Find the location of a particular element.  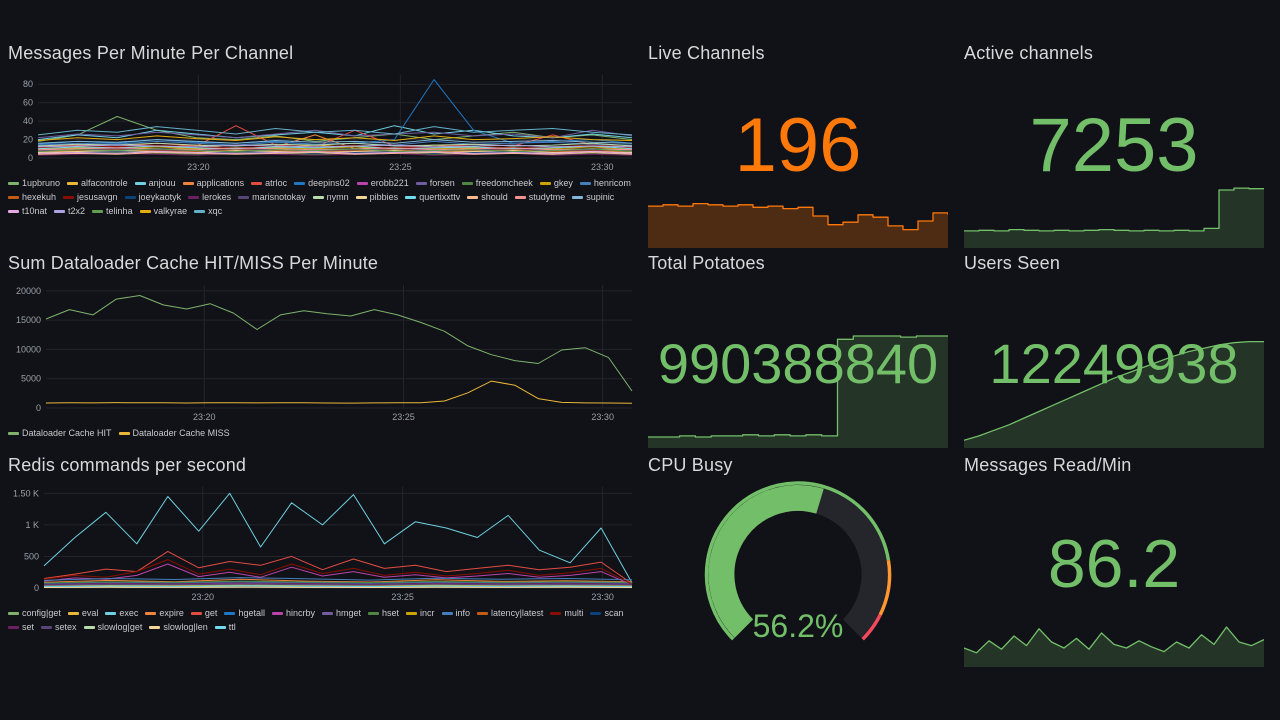

panel-title-live-channels: Live Channels is located at coordinates (706, 53).